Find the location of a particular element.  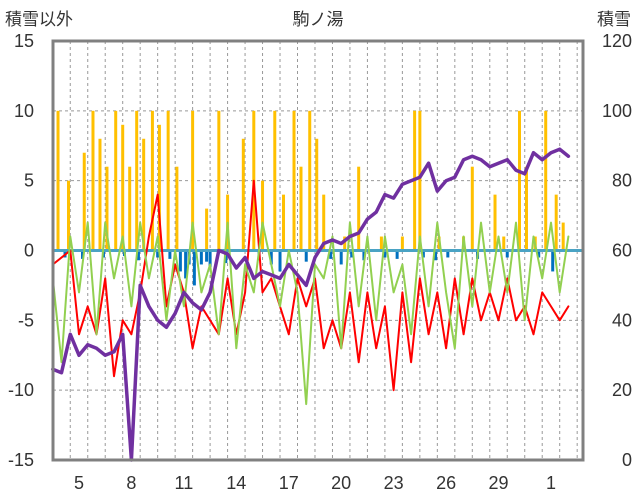

y-right-tick-label: 40 is located at coordinates (622, 320).